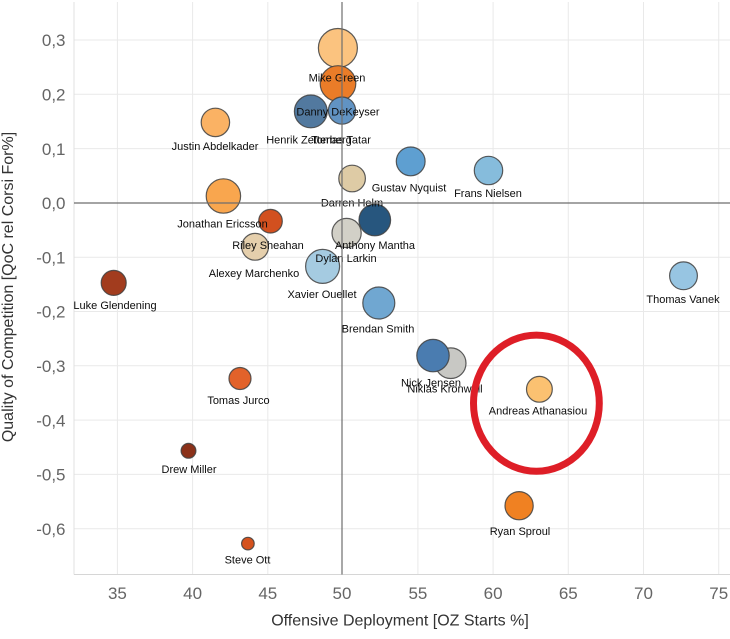 The width and height of the screenshot is (730, 639). I want to click on svg-text: Niklas Kronwall, so click(444, 389).